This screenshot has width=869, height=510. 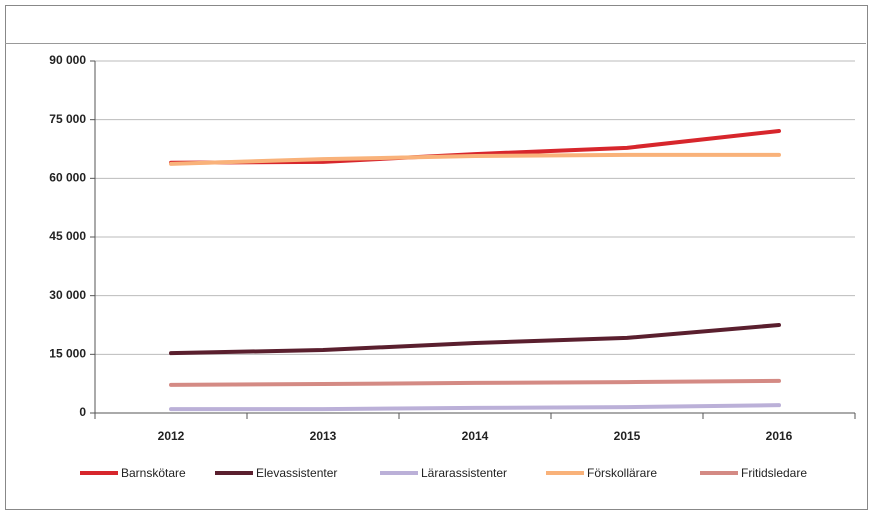 What do you see at coordinates (171, 436) in the screenshot?
I see `x-tick-label: 2012` at bounding box center [171, 436].